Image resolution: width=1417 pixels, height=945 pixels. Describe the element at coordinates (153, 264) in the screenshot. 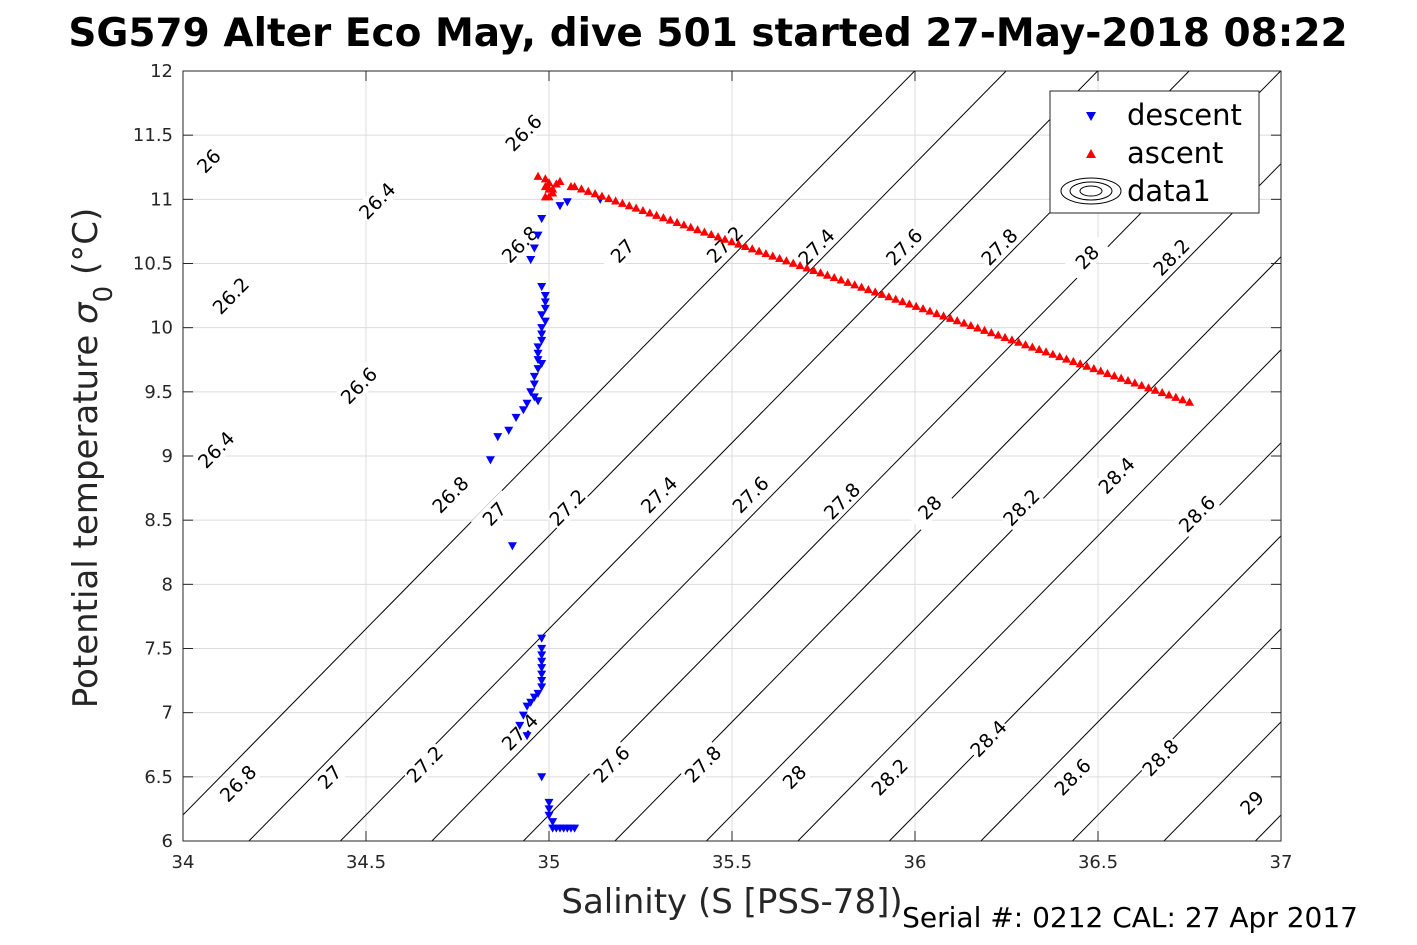

I see `y-tick-label: 10.5` at that location.